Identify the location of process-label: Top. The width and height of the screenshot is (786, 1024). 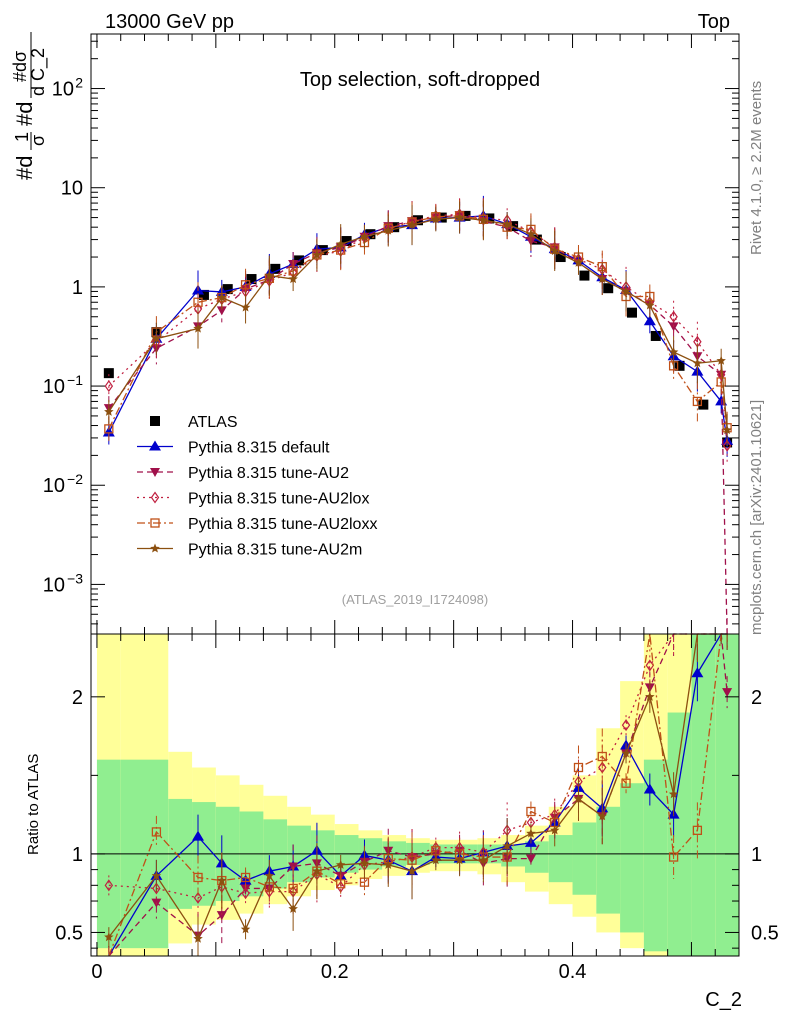
(714, 22).